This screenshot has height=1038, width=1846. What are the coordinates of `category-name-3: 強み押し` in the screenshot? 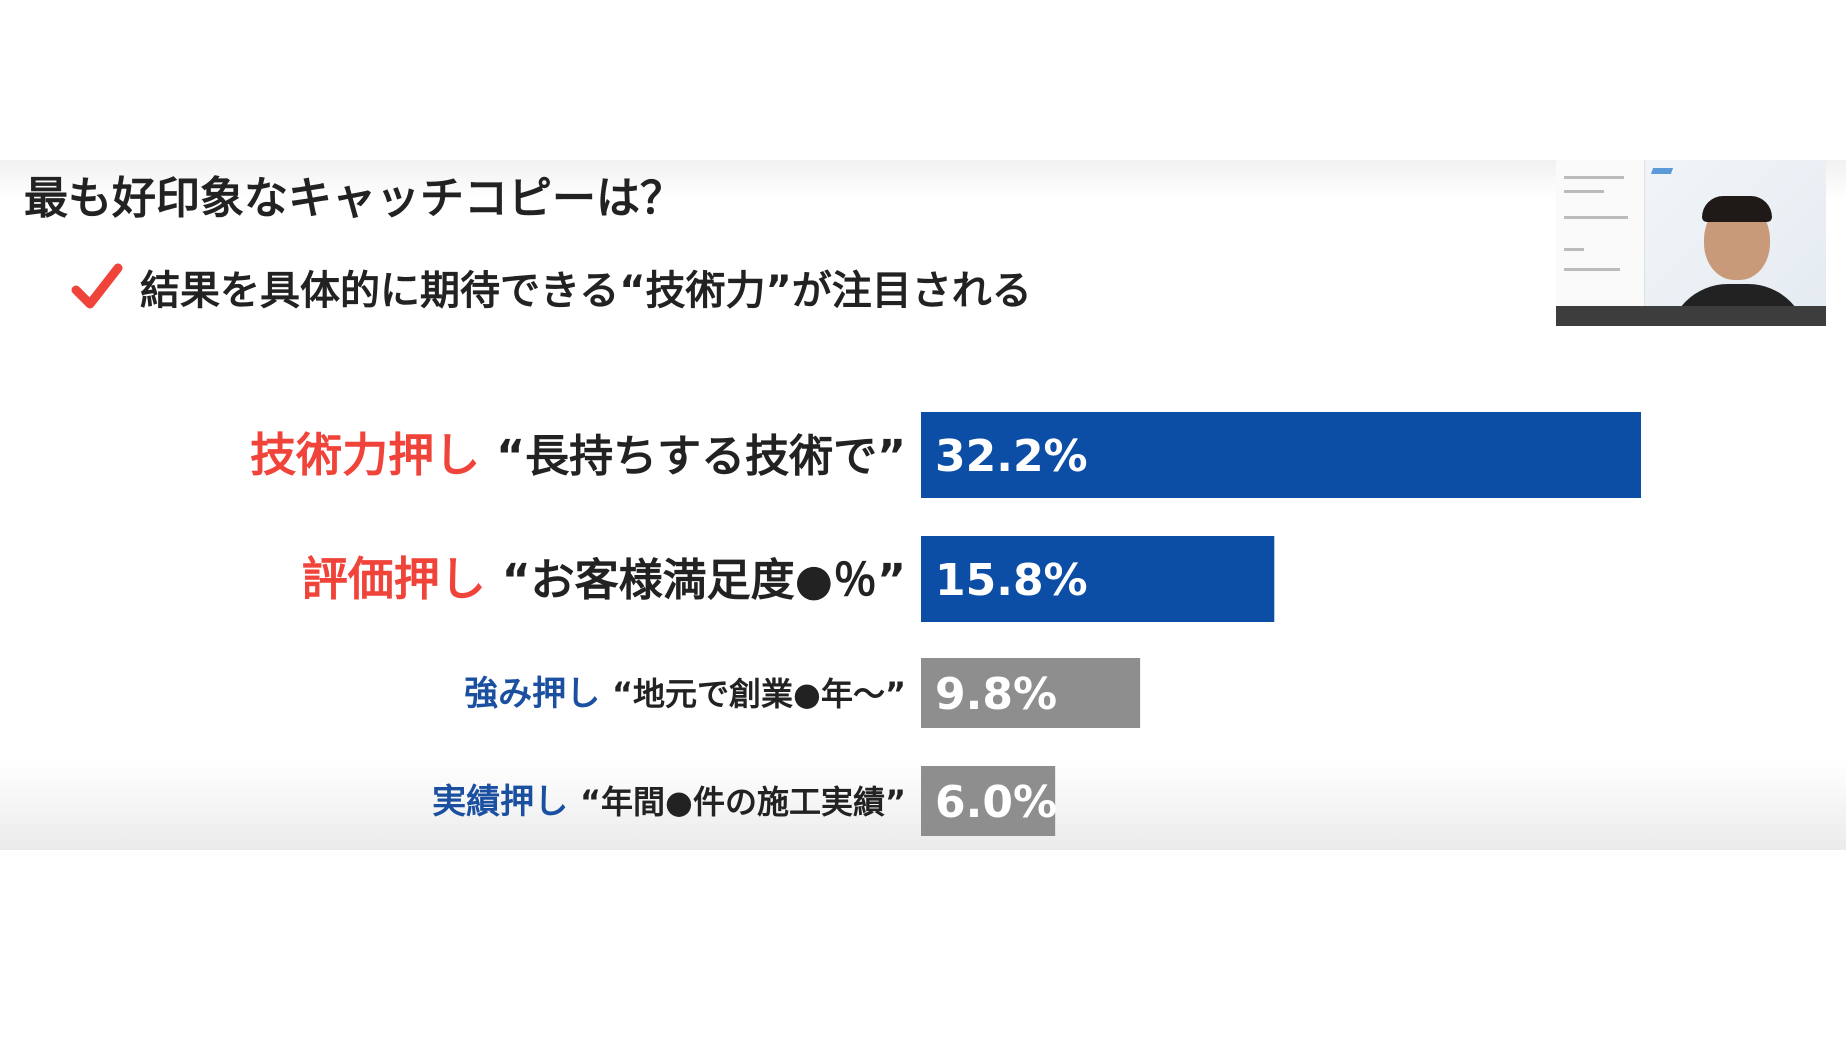 It's located at (538, 694).